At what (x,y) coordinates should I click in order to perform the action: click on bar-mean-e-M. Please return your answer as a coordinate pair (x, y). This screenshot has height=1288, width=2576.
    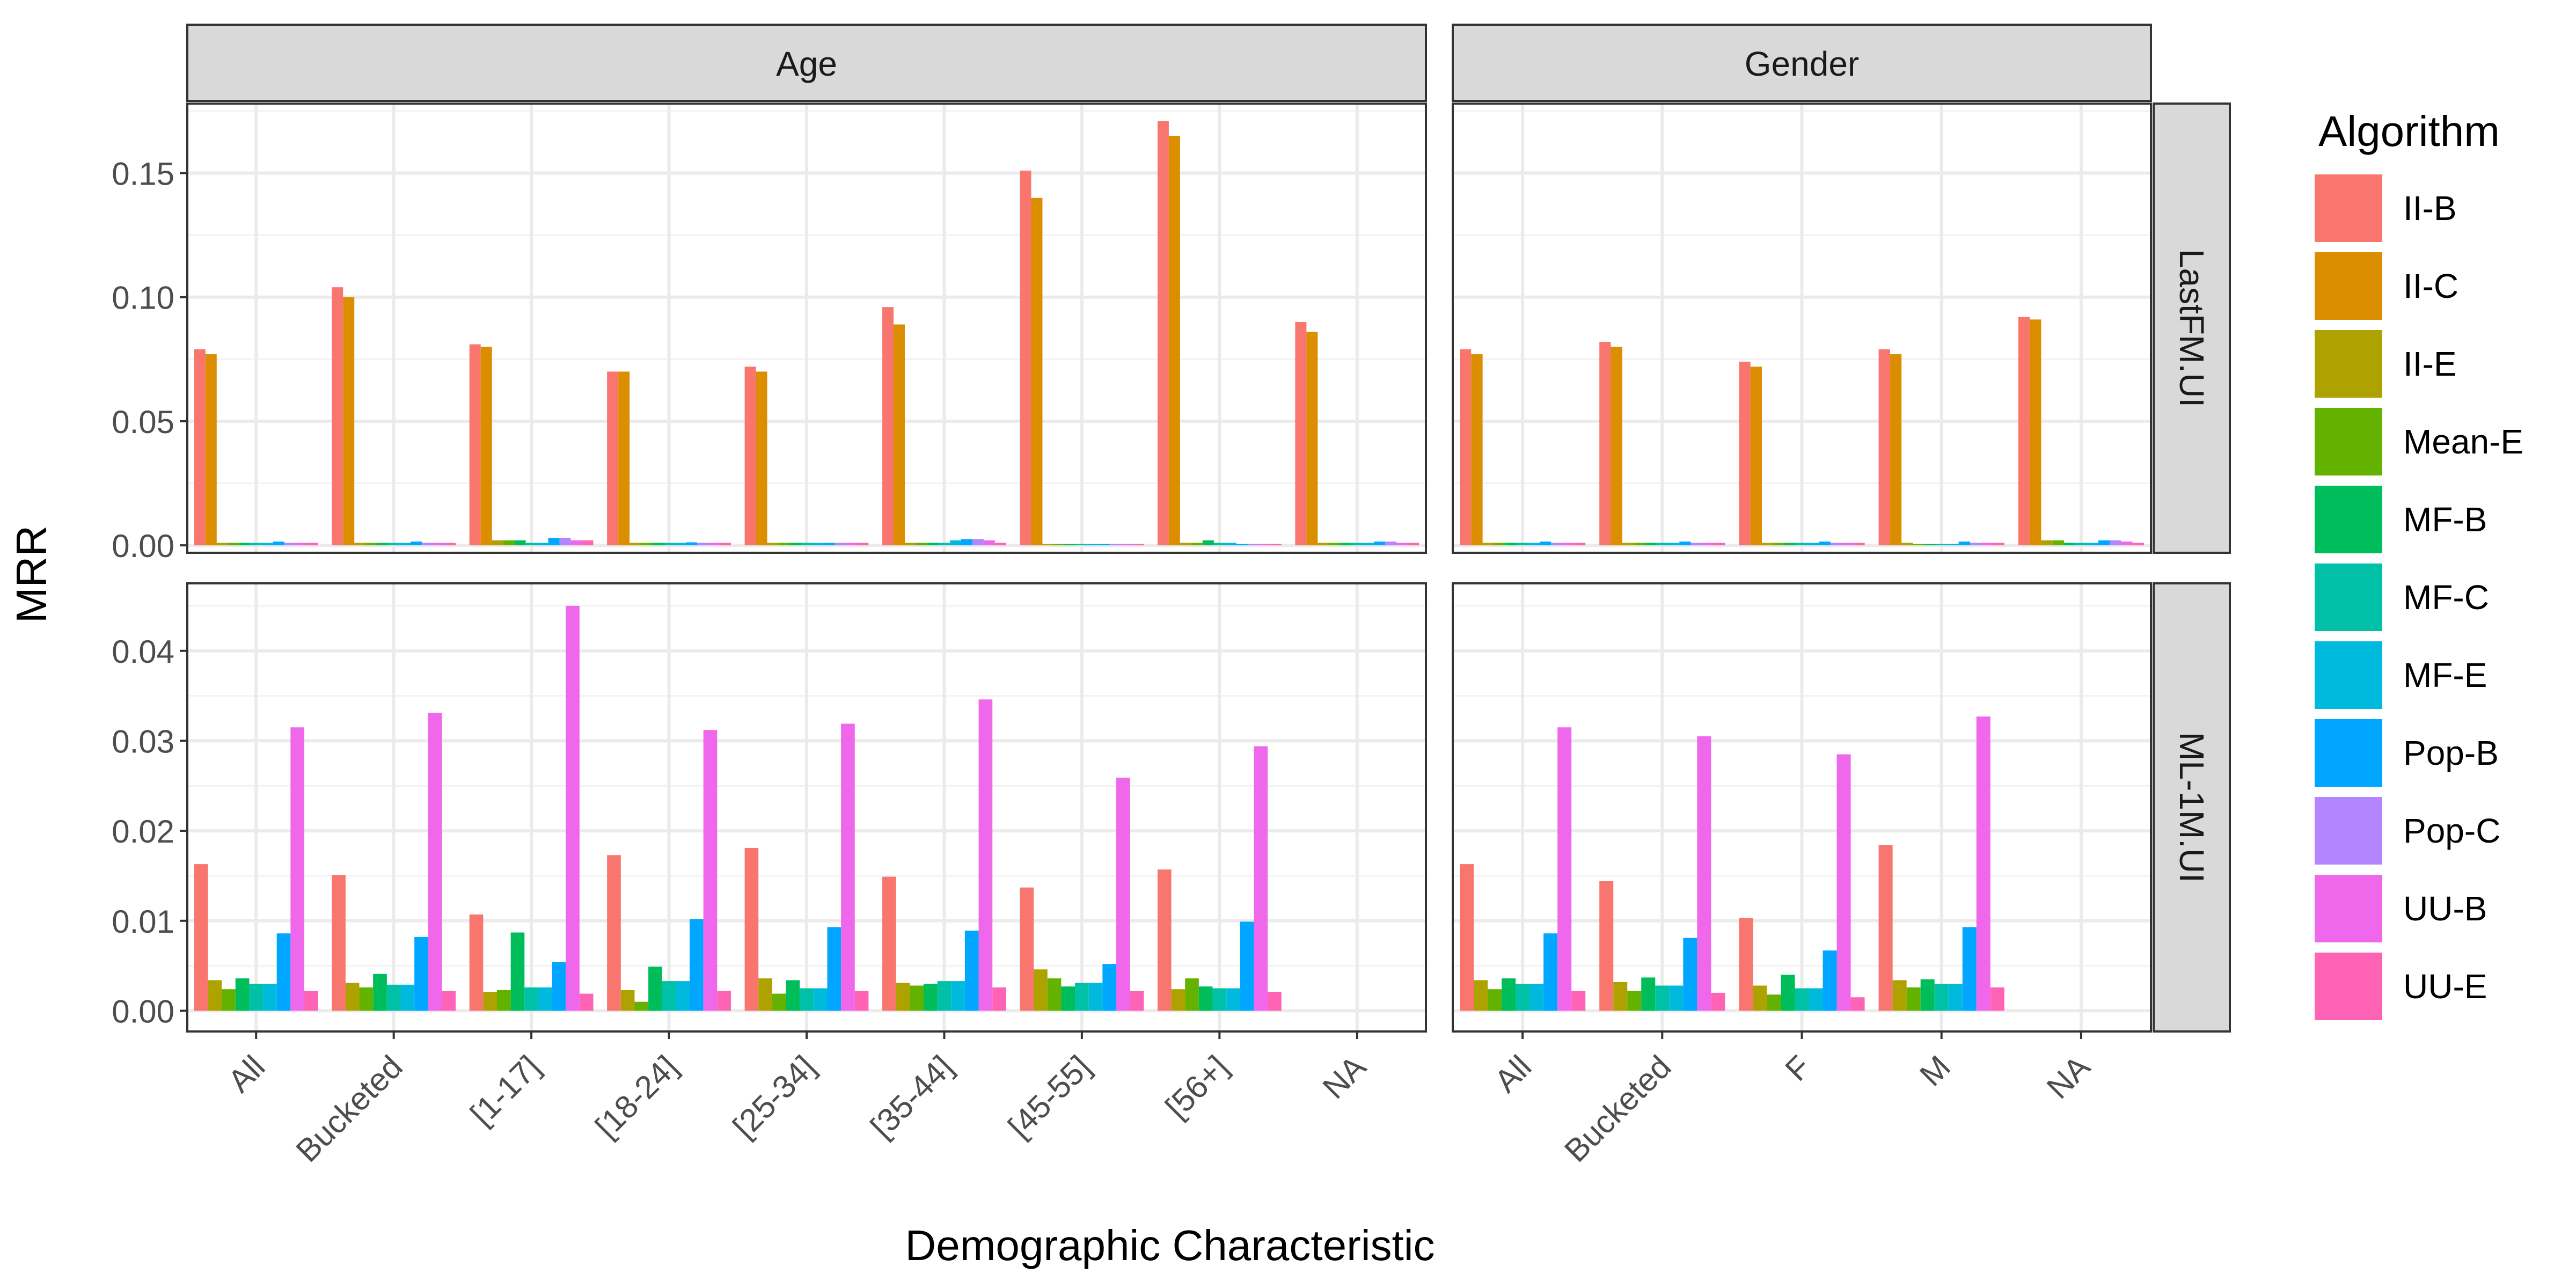
    Looking at the image, I should click on (1913, 999).